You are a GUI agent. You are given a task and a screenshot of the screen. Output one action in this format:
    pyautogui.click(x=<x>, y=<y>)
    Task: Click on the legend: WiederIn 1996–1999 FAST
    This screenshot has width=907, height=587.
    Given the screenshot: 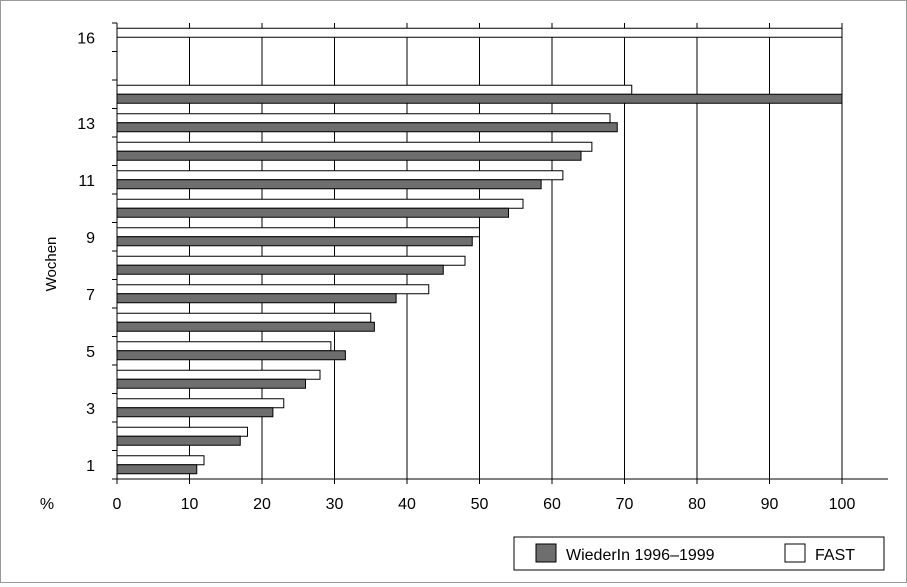 What is the action you would take?
    pyautogui.click(x=699, y=553)
    